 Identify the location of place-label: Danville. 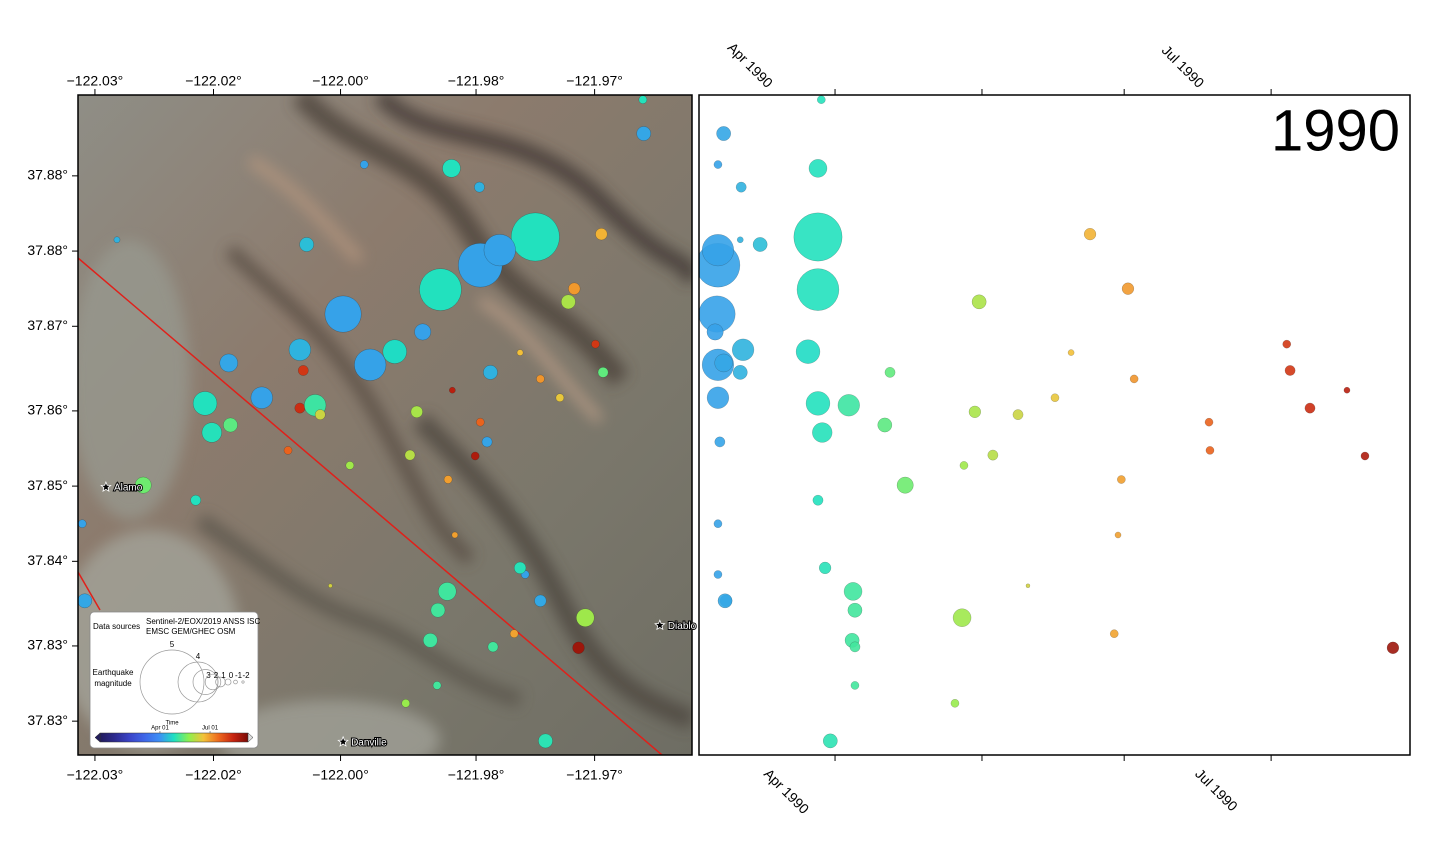
(369, 742).